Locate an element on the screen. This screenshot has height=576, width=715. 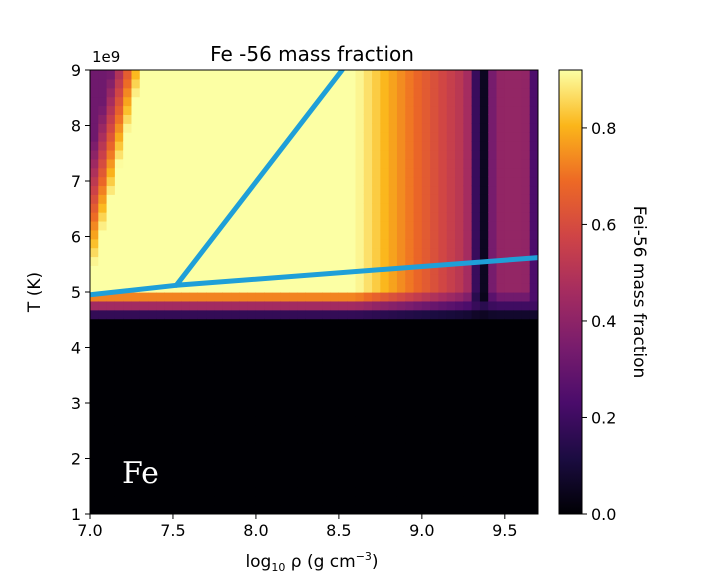
colorbar-axis: 0.00.20.40.60.8 is located at coordinates (599, 321).